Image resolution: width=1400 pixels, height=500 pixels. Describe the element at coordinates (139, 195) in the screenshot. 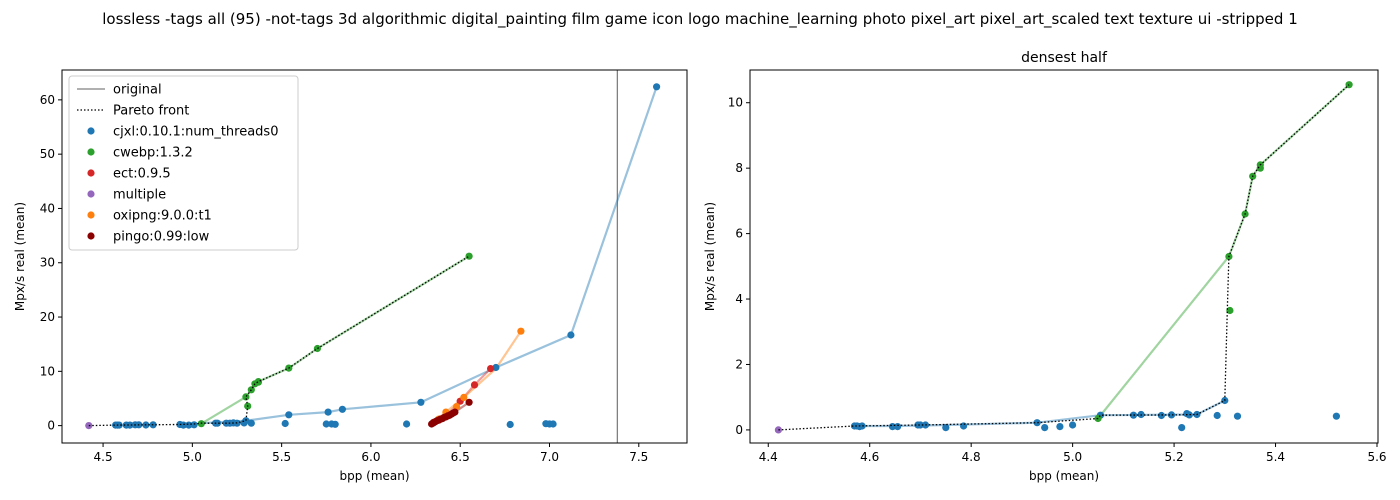

I see `legend-label-multiple: multiple` at that location.